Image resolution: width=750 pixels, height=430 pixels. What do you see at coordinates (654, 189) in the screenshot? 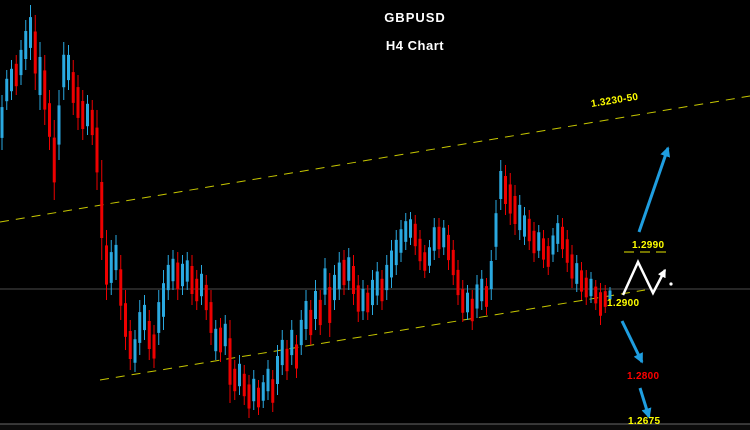
I see `bullish-projection-arrow` at bounding box center [654, 189].